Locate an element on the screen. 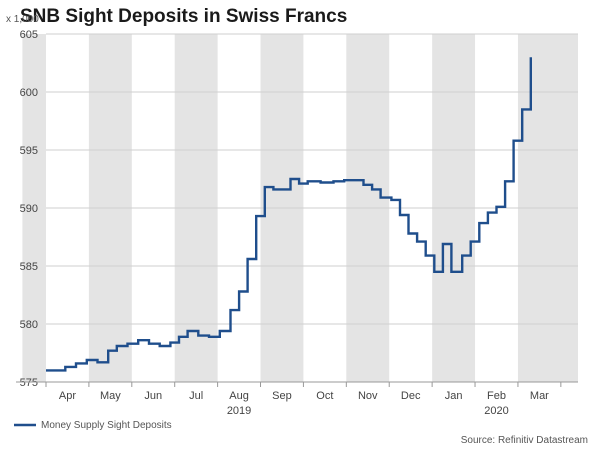 This screenshot has height=450, width=600. source-note: Source: Refinitiv Datastream is located at coordinates (524, 440).